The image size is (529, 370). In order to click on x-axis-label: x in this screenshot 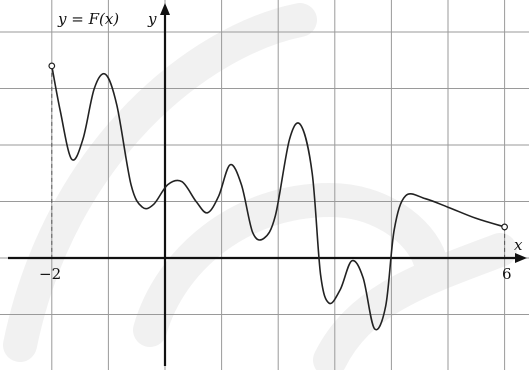, I will do `click(518, 245)`.